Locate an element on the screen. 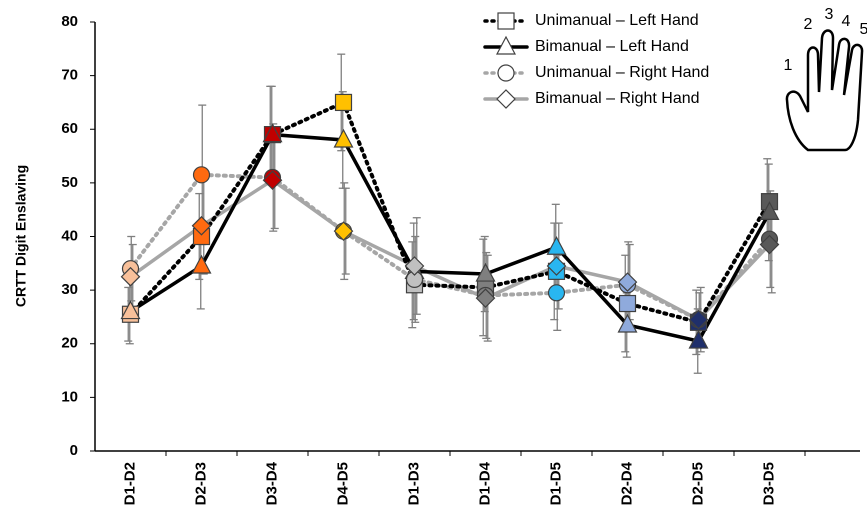 The height and width of the screenshot is (529, 867). legend-label: Unimanual – Left Hand is located at coordinates (617, 20).